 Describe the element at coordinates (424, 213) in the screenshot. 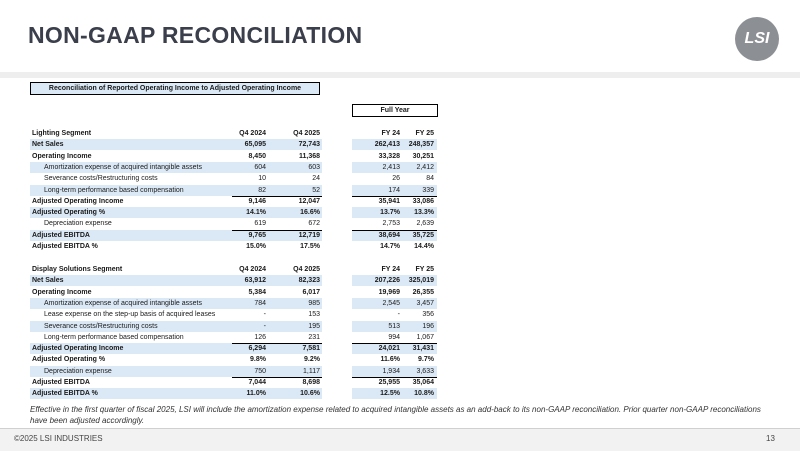

I see `cell-value: 13.3%` at that location.